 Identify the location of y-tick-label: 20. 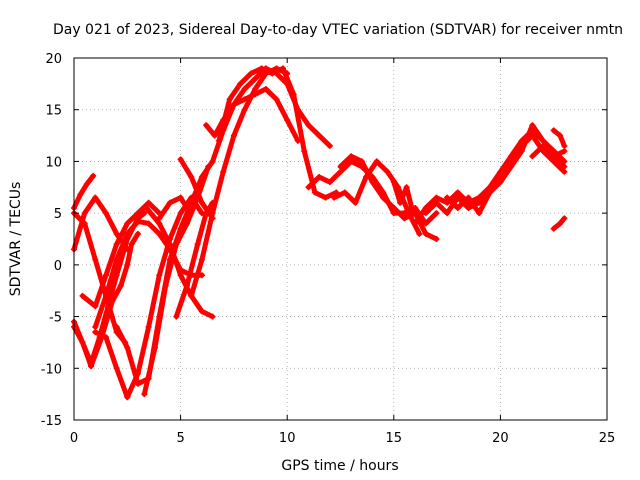
(53, 59).